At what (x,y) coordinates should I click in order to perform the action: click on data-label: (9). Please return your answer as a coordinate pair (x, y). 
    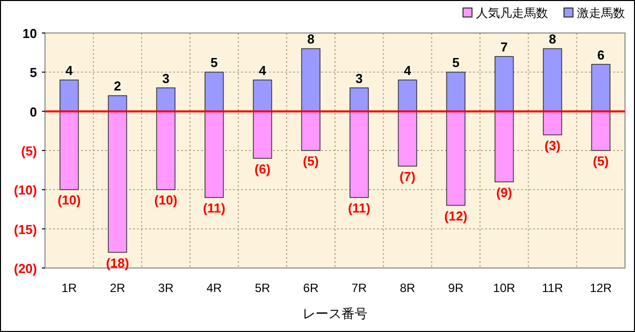
    Looking at the image, I should click on (504, 192).